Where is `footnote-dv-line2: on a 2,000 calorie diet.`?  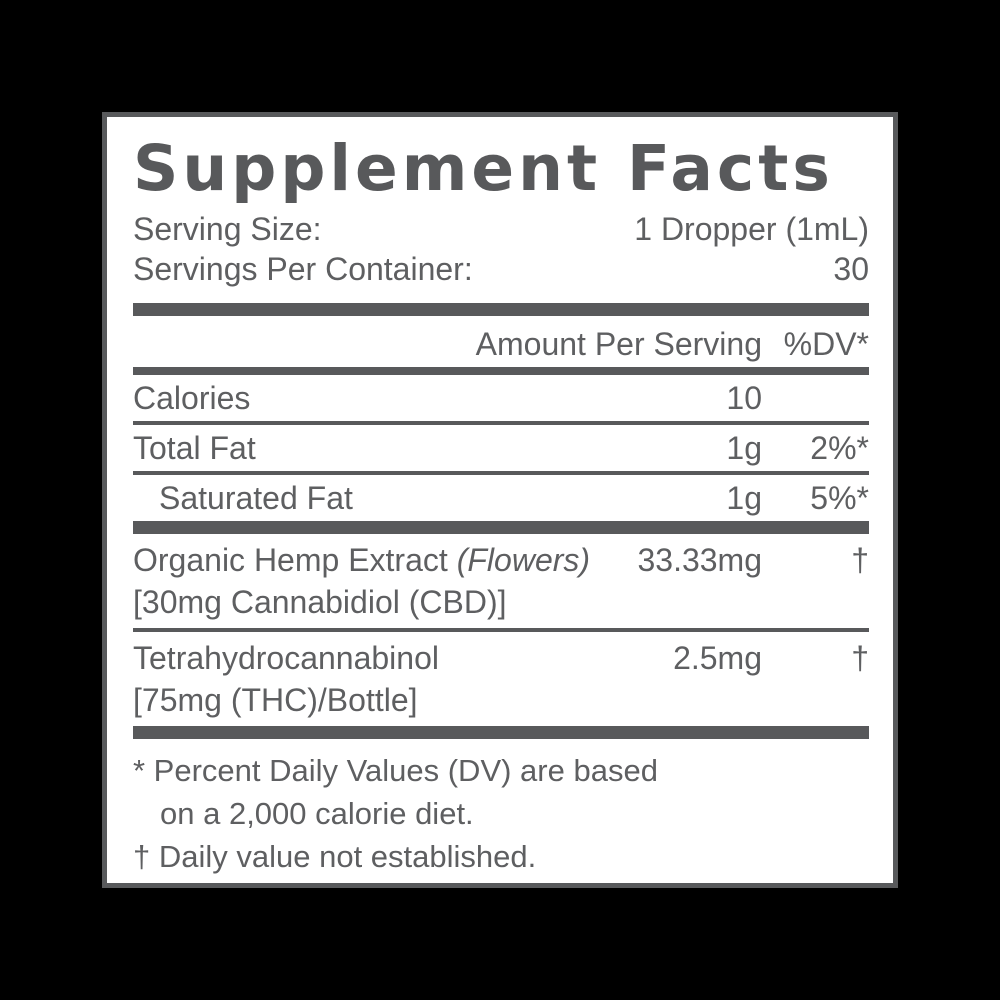
footnote-dv-line2: on a 2,000 calorie diet. is located at coordinates (317, 813).